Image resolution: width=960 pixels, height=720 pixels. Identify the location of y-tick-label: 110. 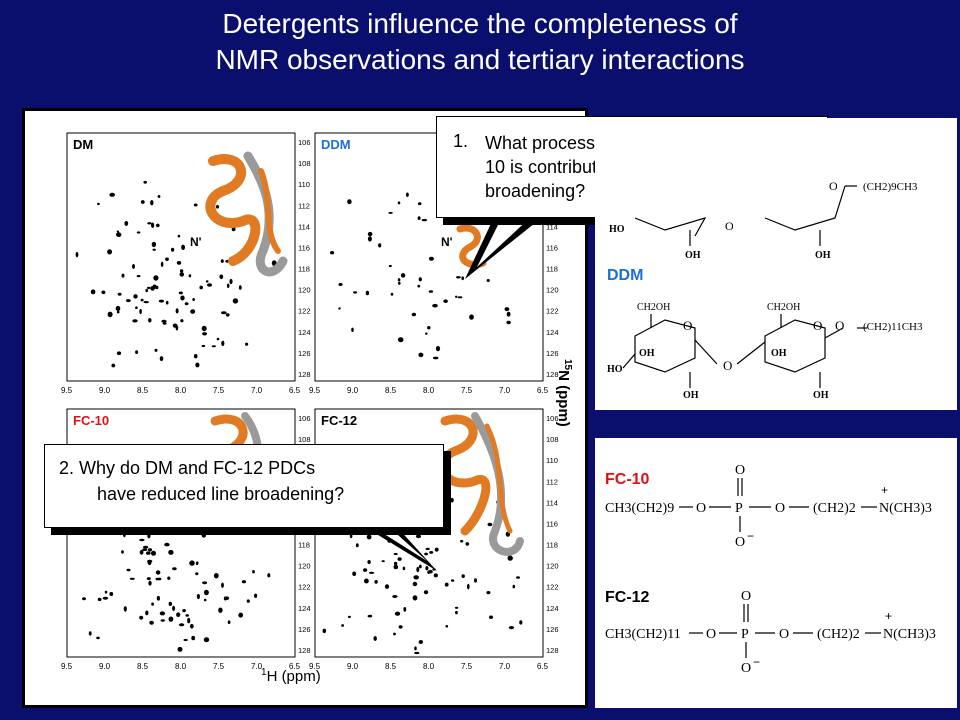
(552, 460).